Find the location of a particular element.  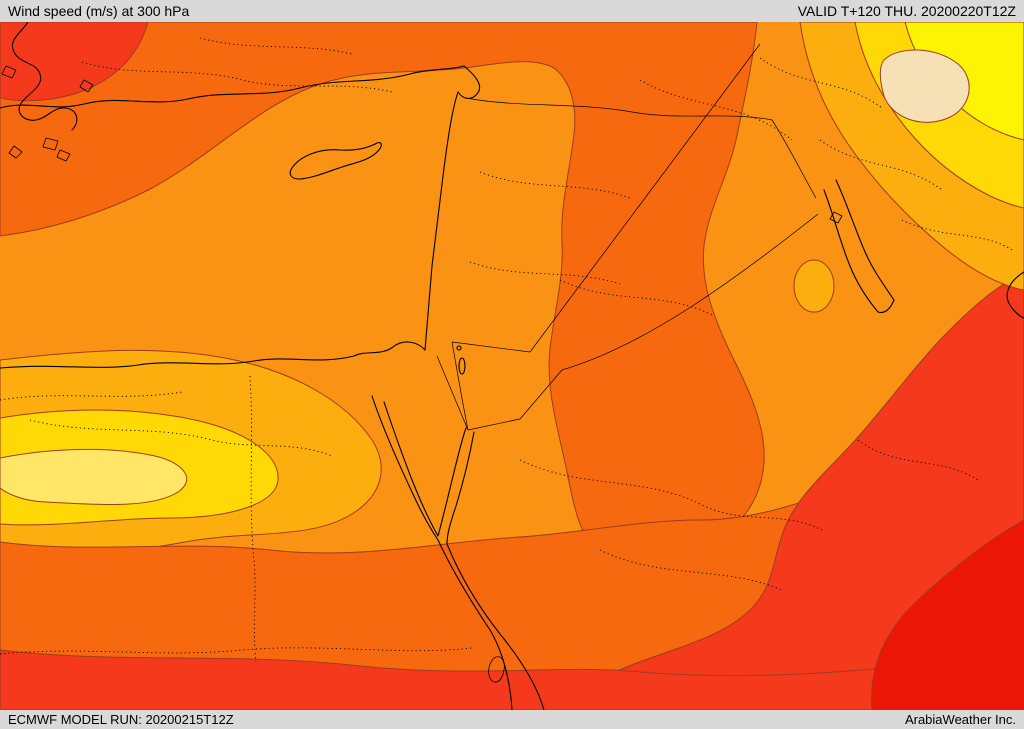

coastline-persian-gulf-north-shore is located at coordinates (865, 240).